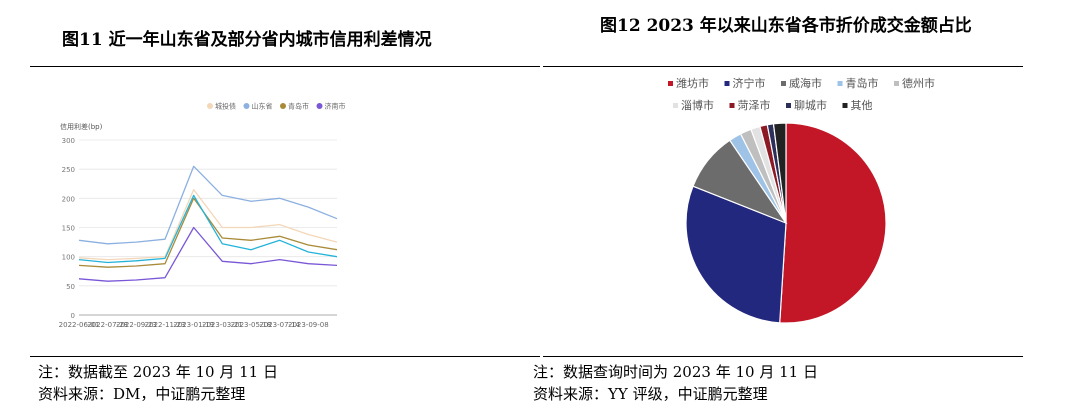  Describe the element at coordinates (251, 325) in the screenshot. I see `x-tick-label: 2023-05-18` at that location.